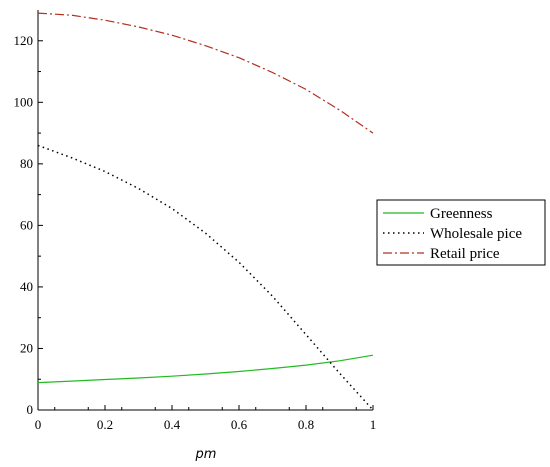  Describe the element at coordinates (38, 424) in the screenshot. I see `x-tick-label: 0` at that location.